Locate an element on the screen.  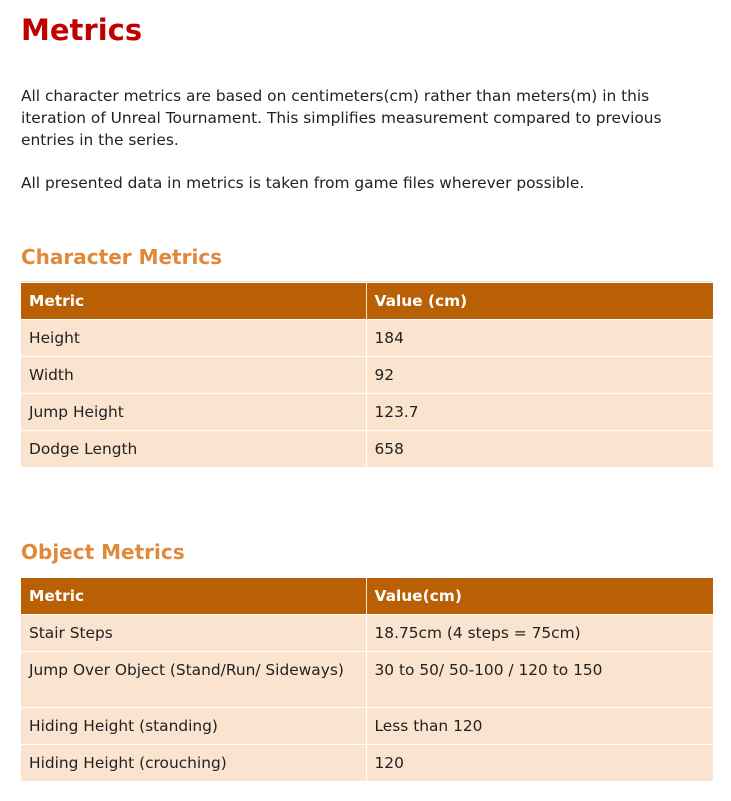
table-row: Width 92 is located at coordinates (367, 374).